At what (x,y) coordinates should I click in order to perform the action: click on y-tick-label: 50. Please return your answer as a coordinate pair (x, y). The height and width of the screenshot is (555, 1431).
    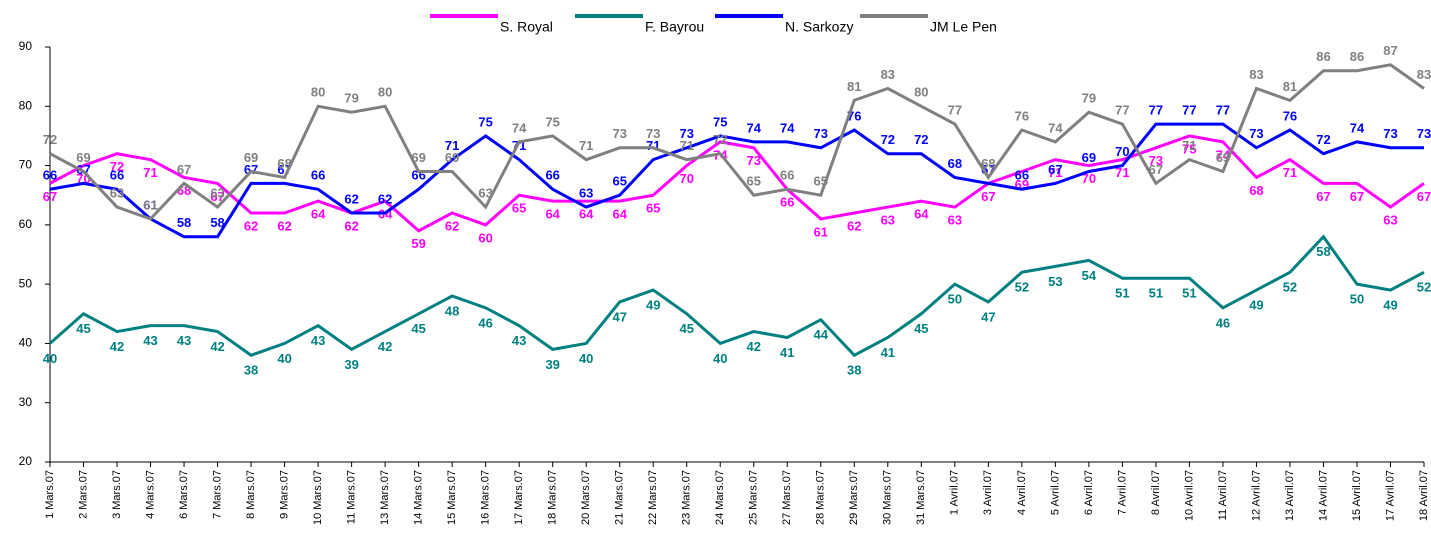
    Looking at the image, I should click on (26, 283).